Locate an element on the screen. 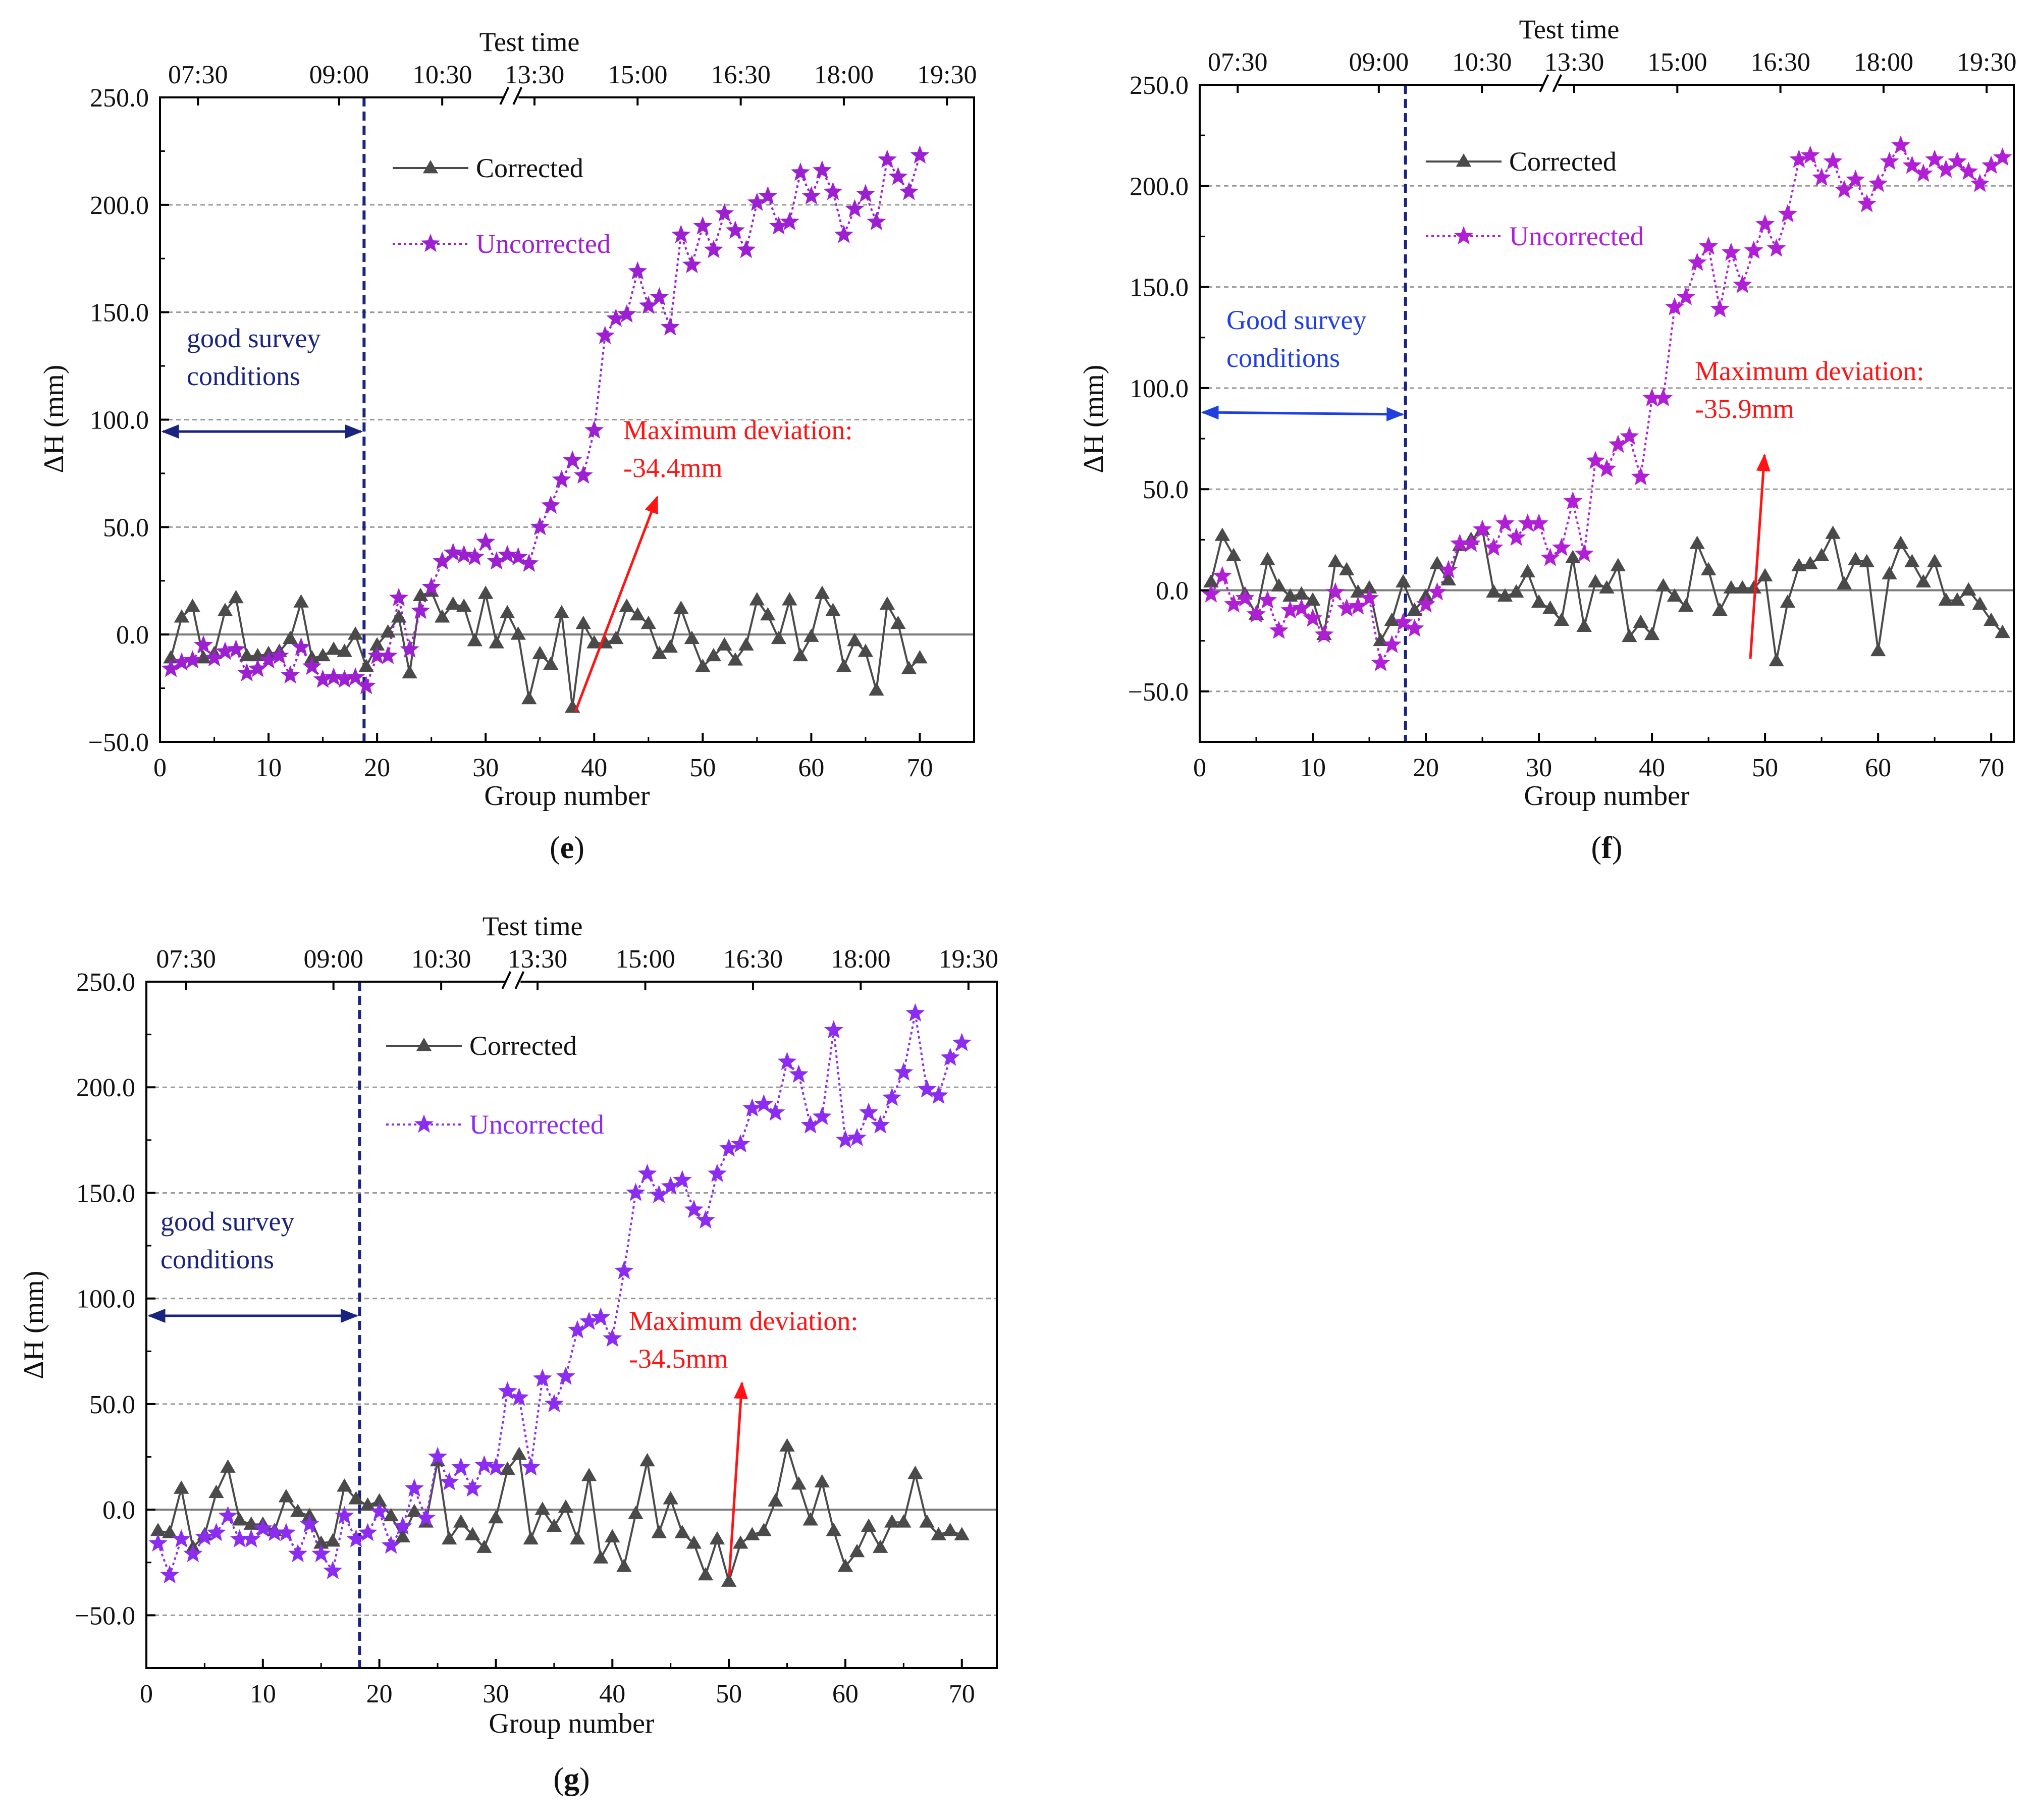 The width and height of the screenshot is (2035, 1820). plot-frame is located at coordinates (1607, 413).